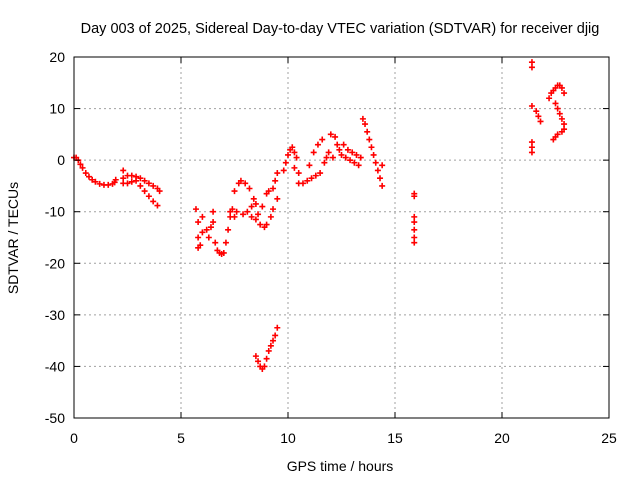 The image size is (640, 480). What do you see at coordinates (57, 57) in the screenshot?
I see `y-tick-label: 20` at bounding box center [57, 57].